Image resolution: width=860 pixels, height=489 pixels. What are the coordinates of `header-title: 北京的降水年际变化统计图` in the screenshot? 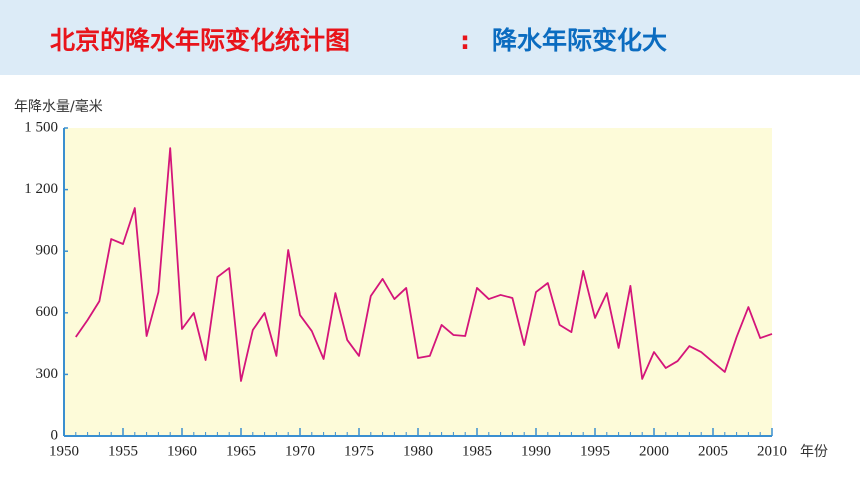 It's located at (200, 40).